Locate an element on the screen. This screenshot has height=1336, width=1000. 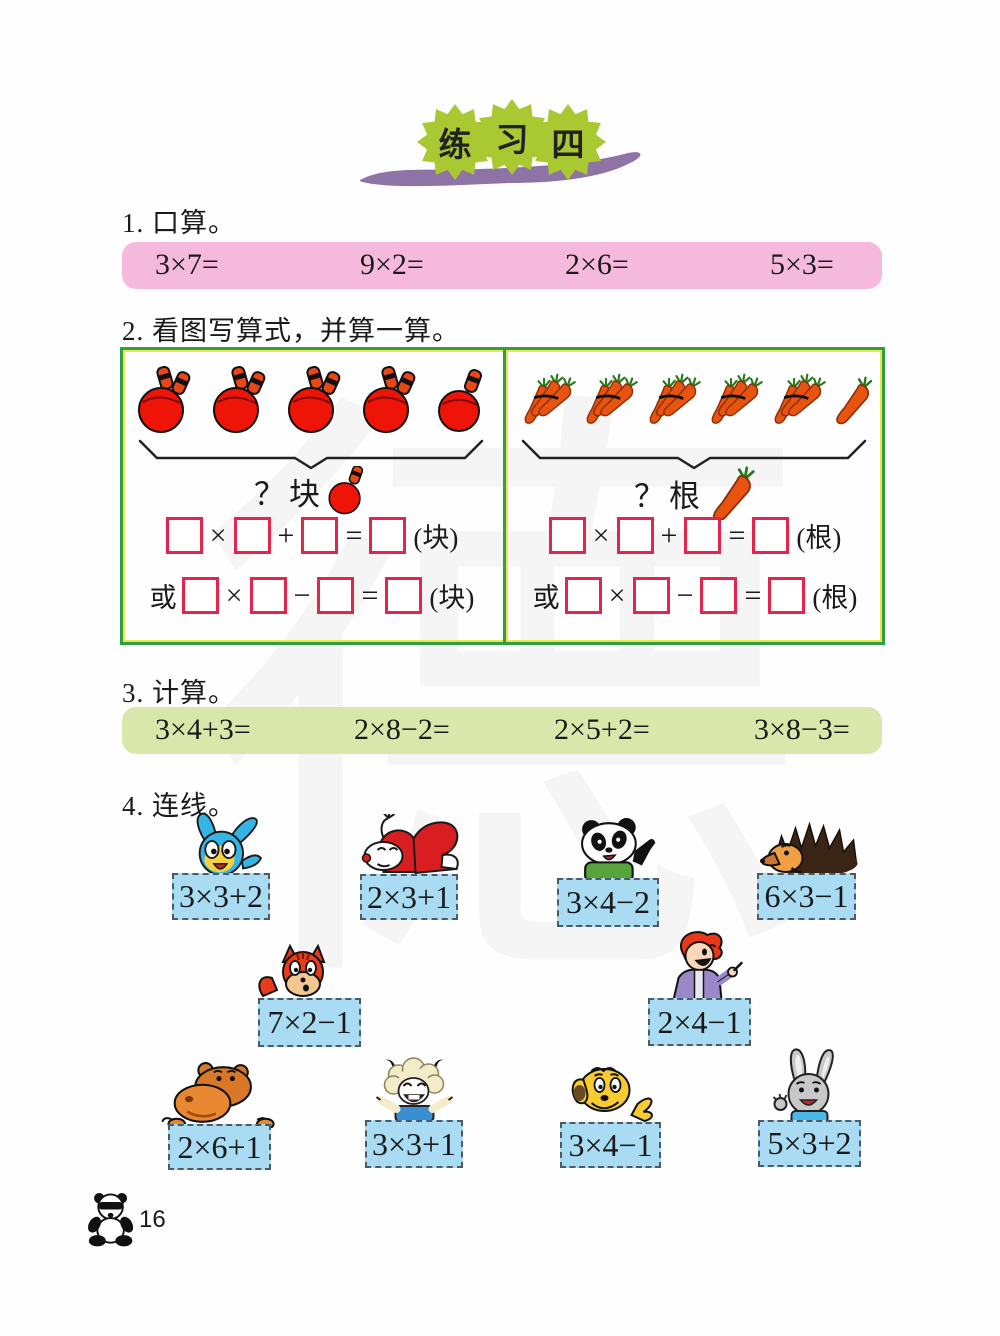
section-1-label: 1. 口算。 is located at coordinates (179, 223).